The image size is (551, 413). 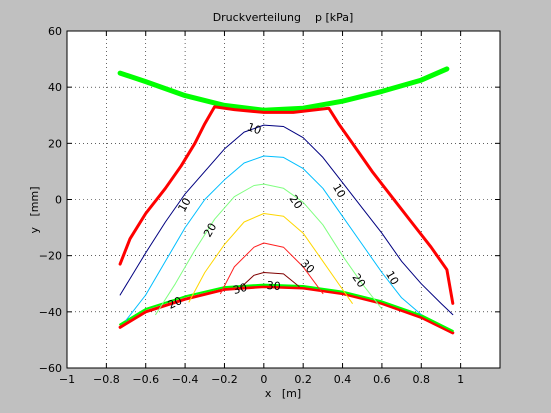 What do you see at coordinates (303, 379) in the screenshot?
I see `x-tick-label: 0.2` at bounding box center [303, 379].